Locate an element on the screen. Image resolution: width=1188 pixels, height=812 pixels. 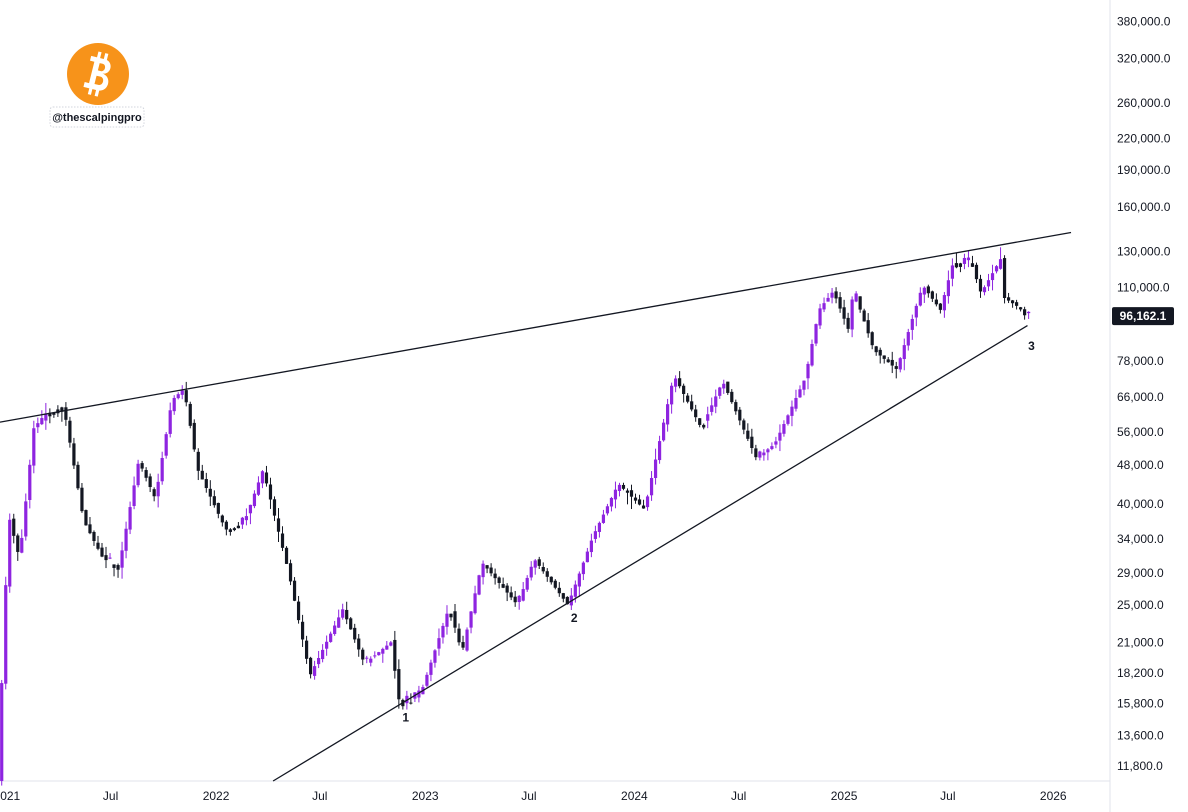
y-tick-label: 260,000.0 is located at coordinates (1144, 103).